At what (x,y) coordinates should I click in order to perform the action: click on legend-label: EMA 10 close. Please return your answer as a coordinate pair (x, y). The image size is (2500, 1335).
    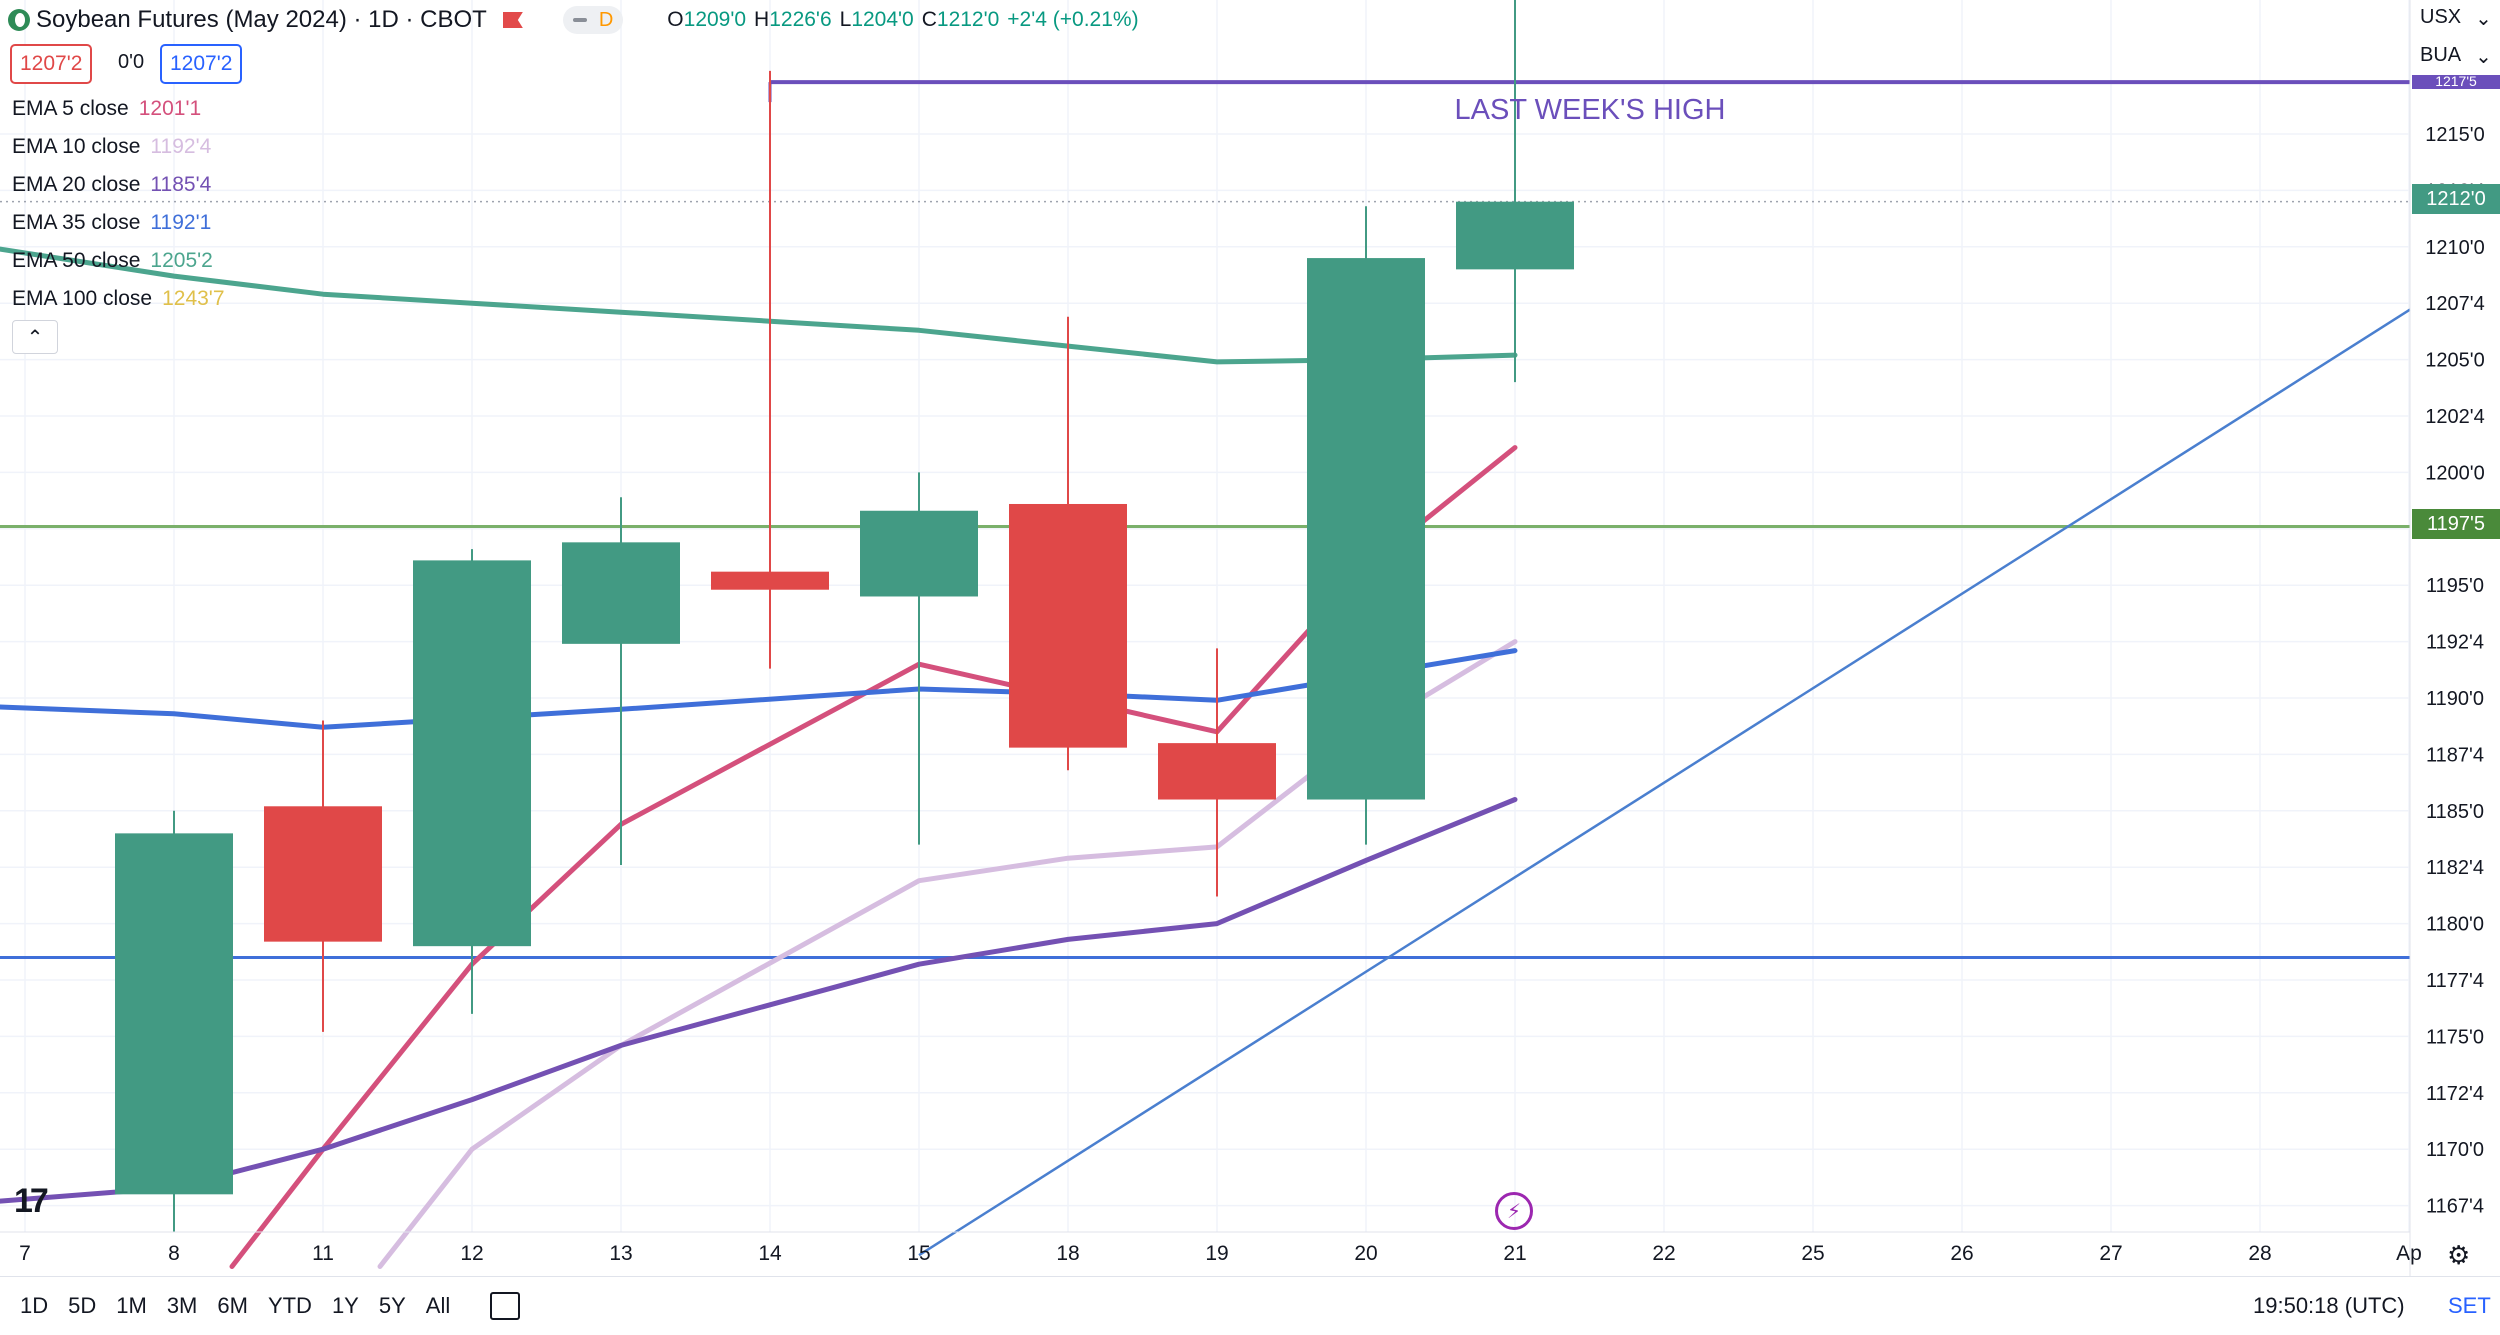
    Looking at the image, I should click on (76, 146).